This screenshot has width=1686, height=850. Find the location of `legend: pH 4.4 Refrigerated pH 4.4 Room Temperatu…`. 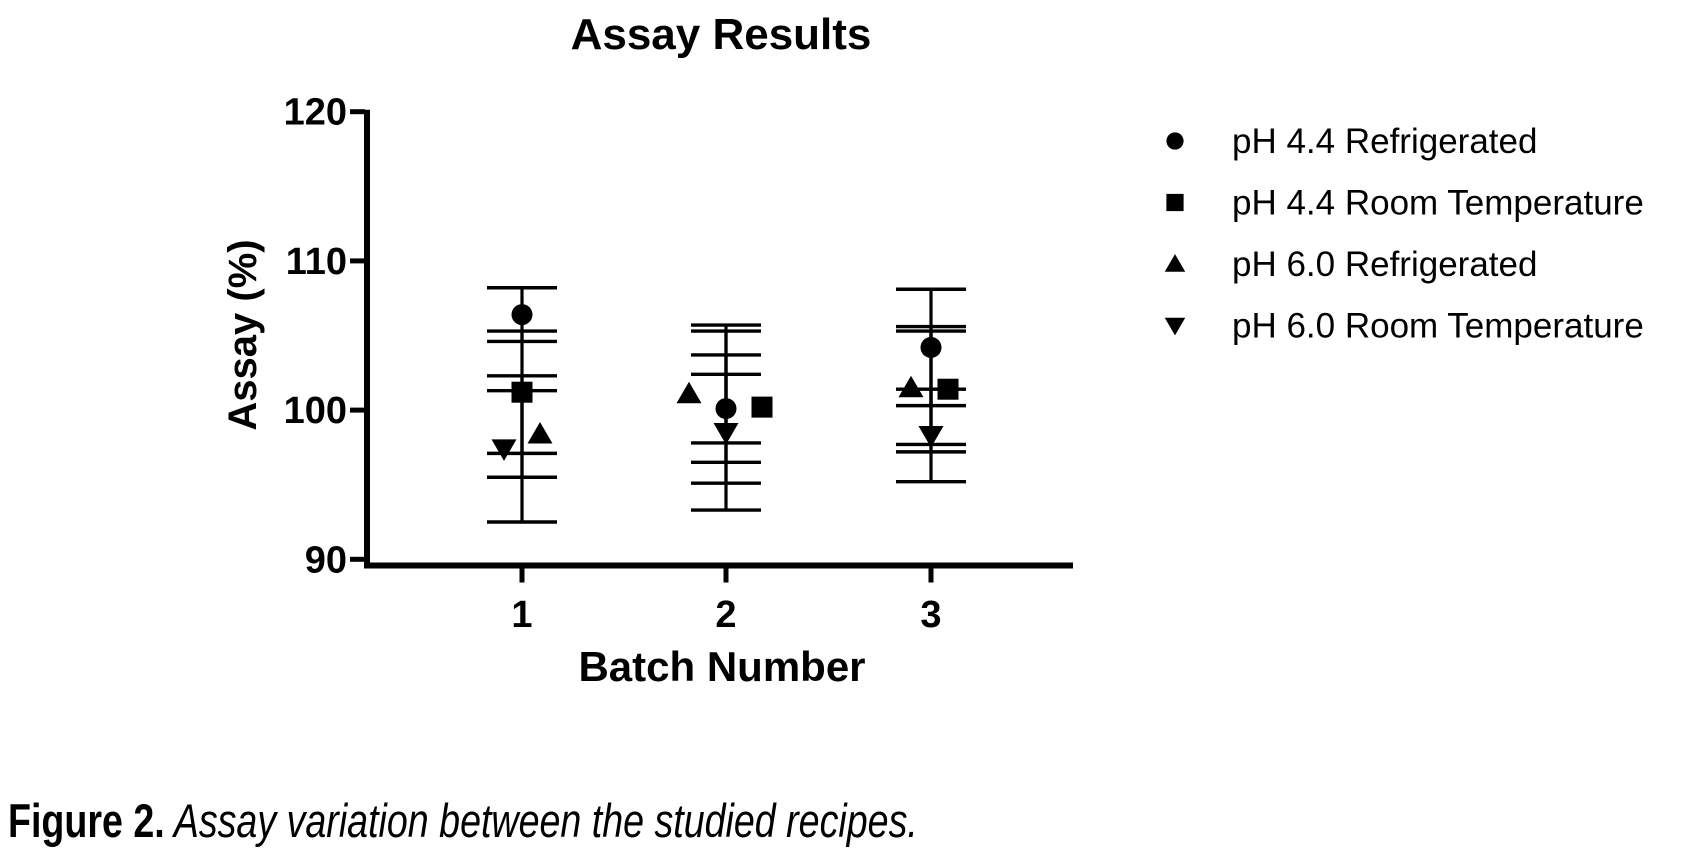

legend: pH 4.4 Refrigerated pH 4.4 Room Temperatu… is located at coordinates (1404, 234).